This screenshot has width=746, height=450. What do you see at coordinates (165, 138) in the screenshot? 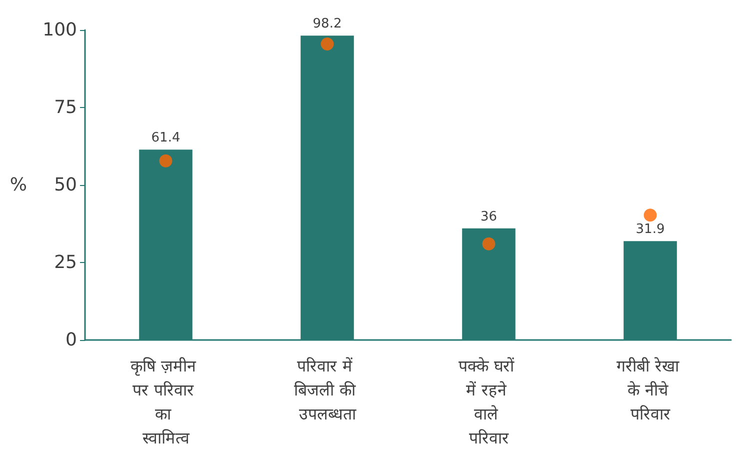
I see `data-label: 61.4` at bounding box center [165, 138].